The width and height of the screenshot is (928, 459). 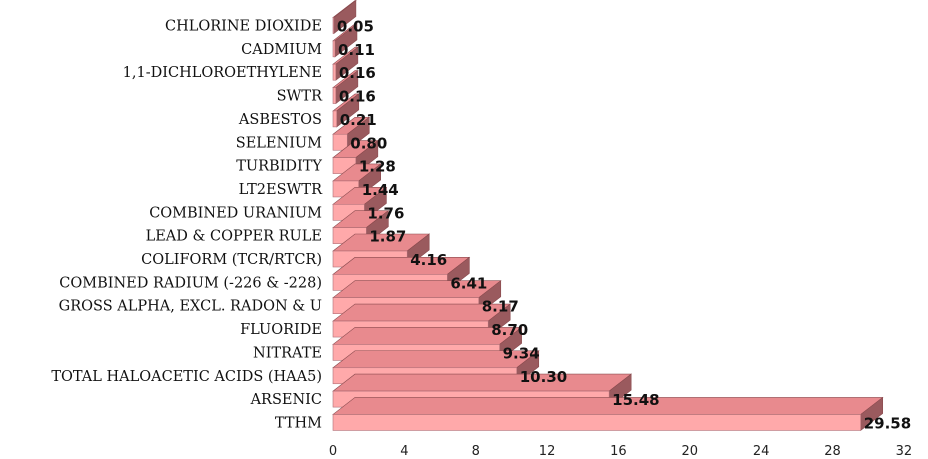 I want to click on category-label: CHLORINE DIOXIDE, so click(x=243, y=27).